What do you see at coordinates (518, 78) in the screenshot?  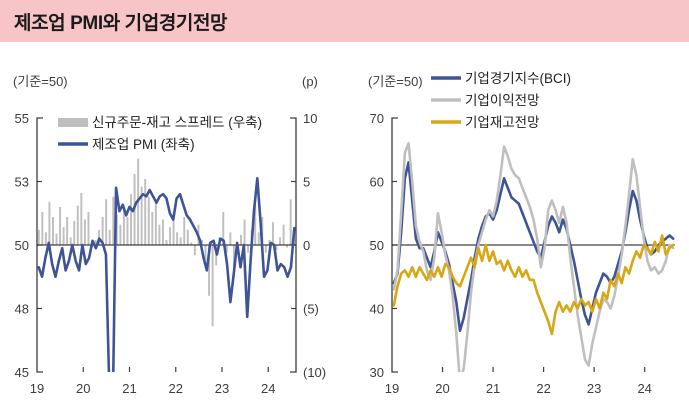 I see `legend-label: 기업경기지수(BCI)` at bounding box center [518, 78].